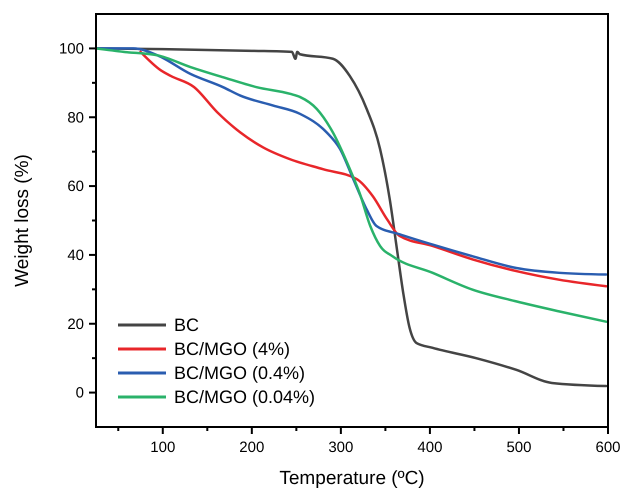 The width and height of the screenshot is (624, 494). What do you see at coordinates (75, 255) in the screenshot?
I see `y-tick-label: 40` at bounding box center [75, 255].